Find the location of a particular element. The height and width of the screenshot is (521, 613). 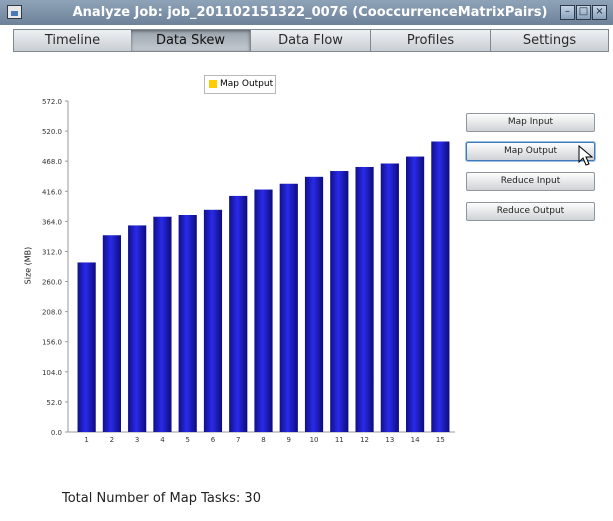

x-tick-label: 8 is located at coordinates (263, 440).